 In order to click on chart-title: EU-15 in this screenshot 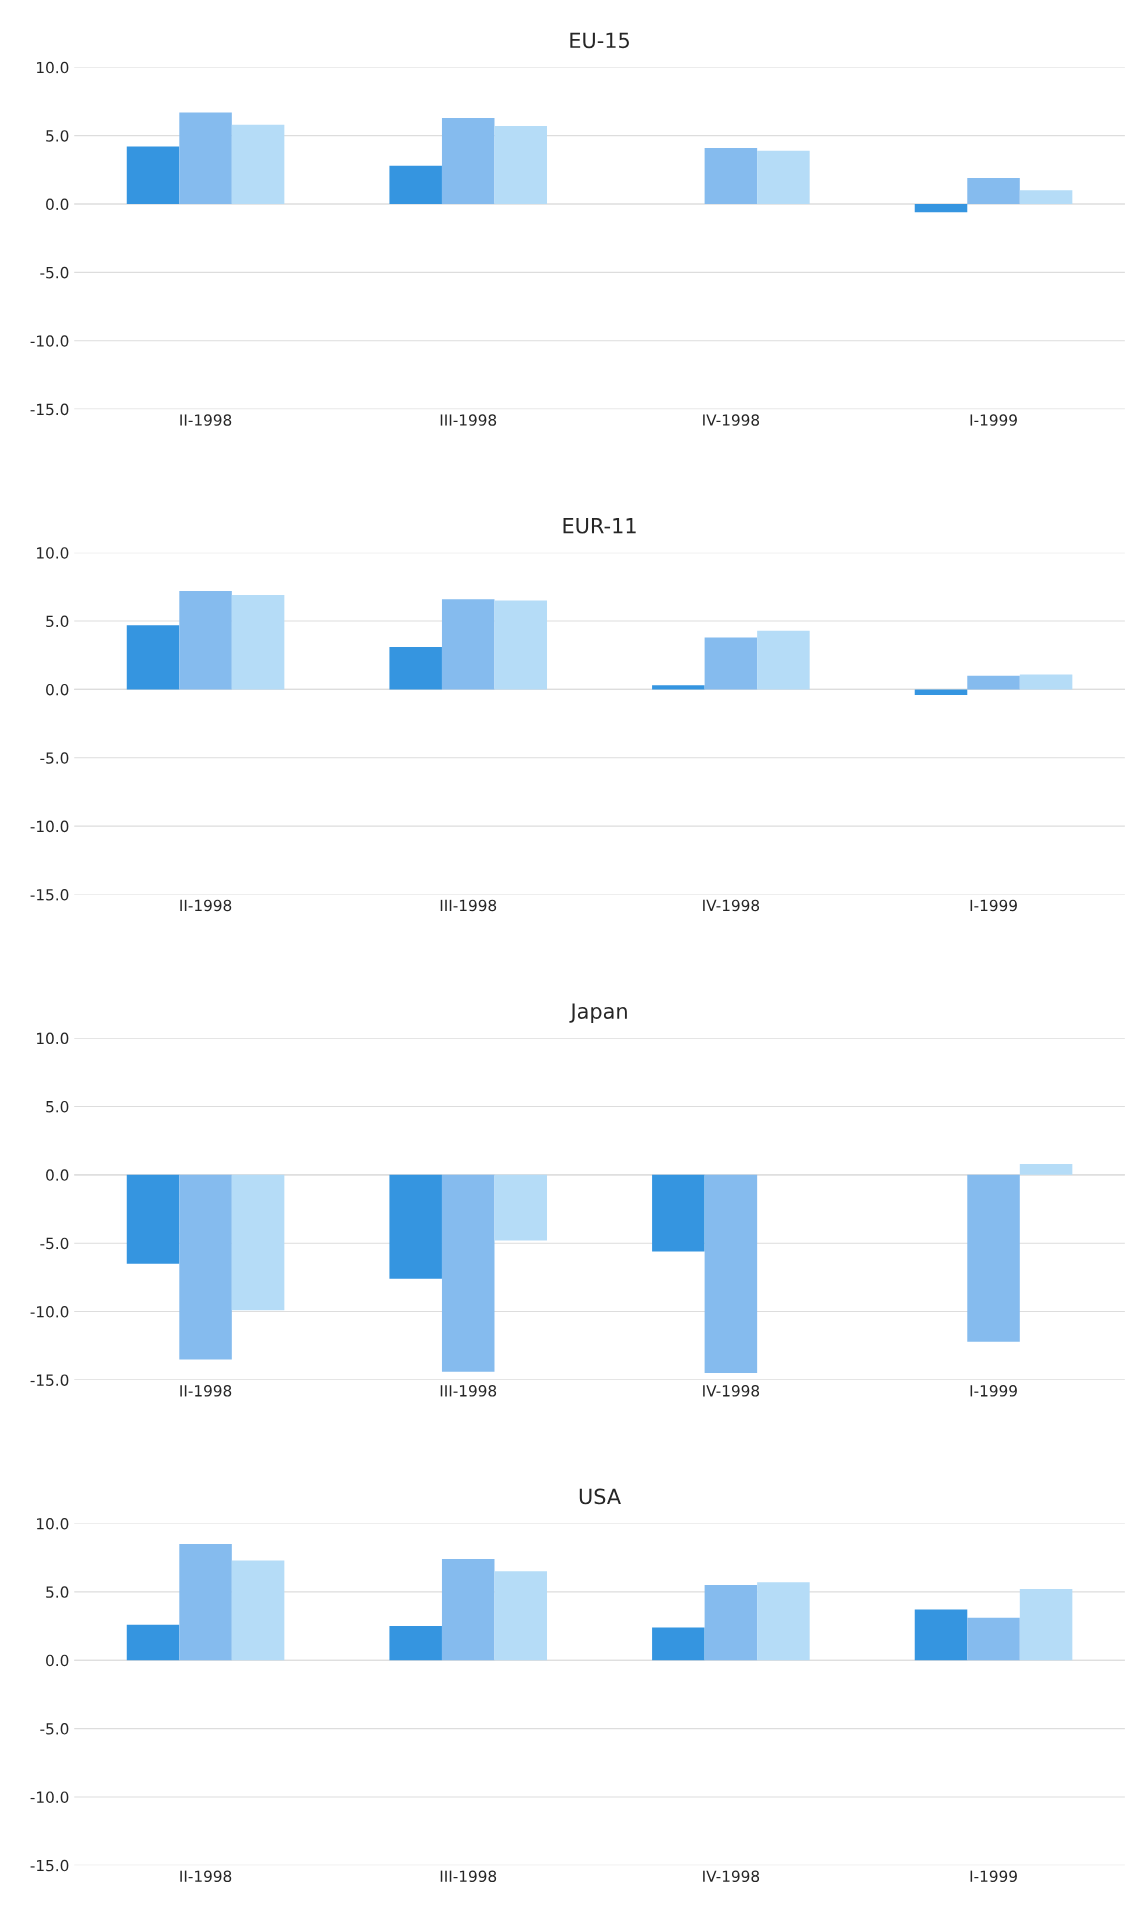, I will do `click(599, 40)`.